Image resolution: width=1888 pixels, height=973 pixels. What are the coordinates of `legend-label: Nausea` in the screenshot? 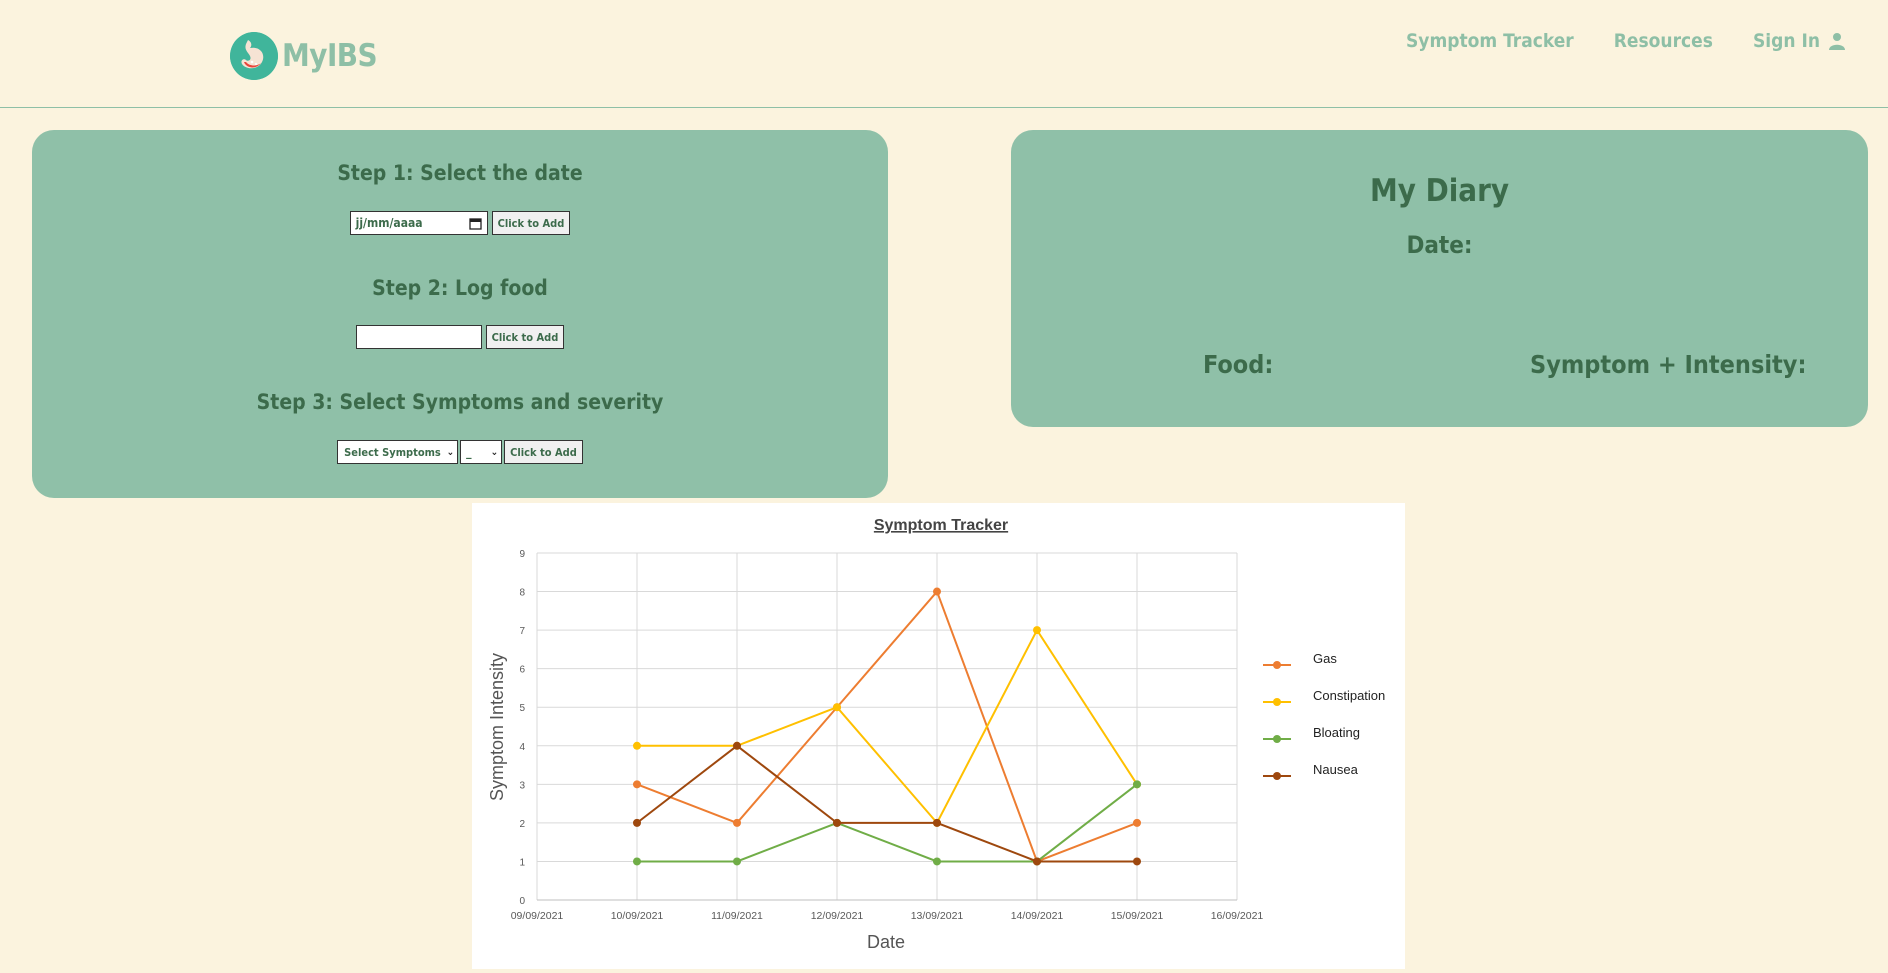 It's located at (1336, 769).